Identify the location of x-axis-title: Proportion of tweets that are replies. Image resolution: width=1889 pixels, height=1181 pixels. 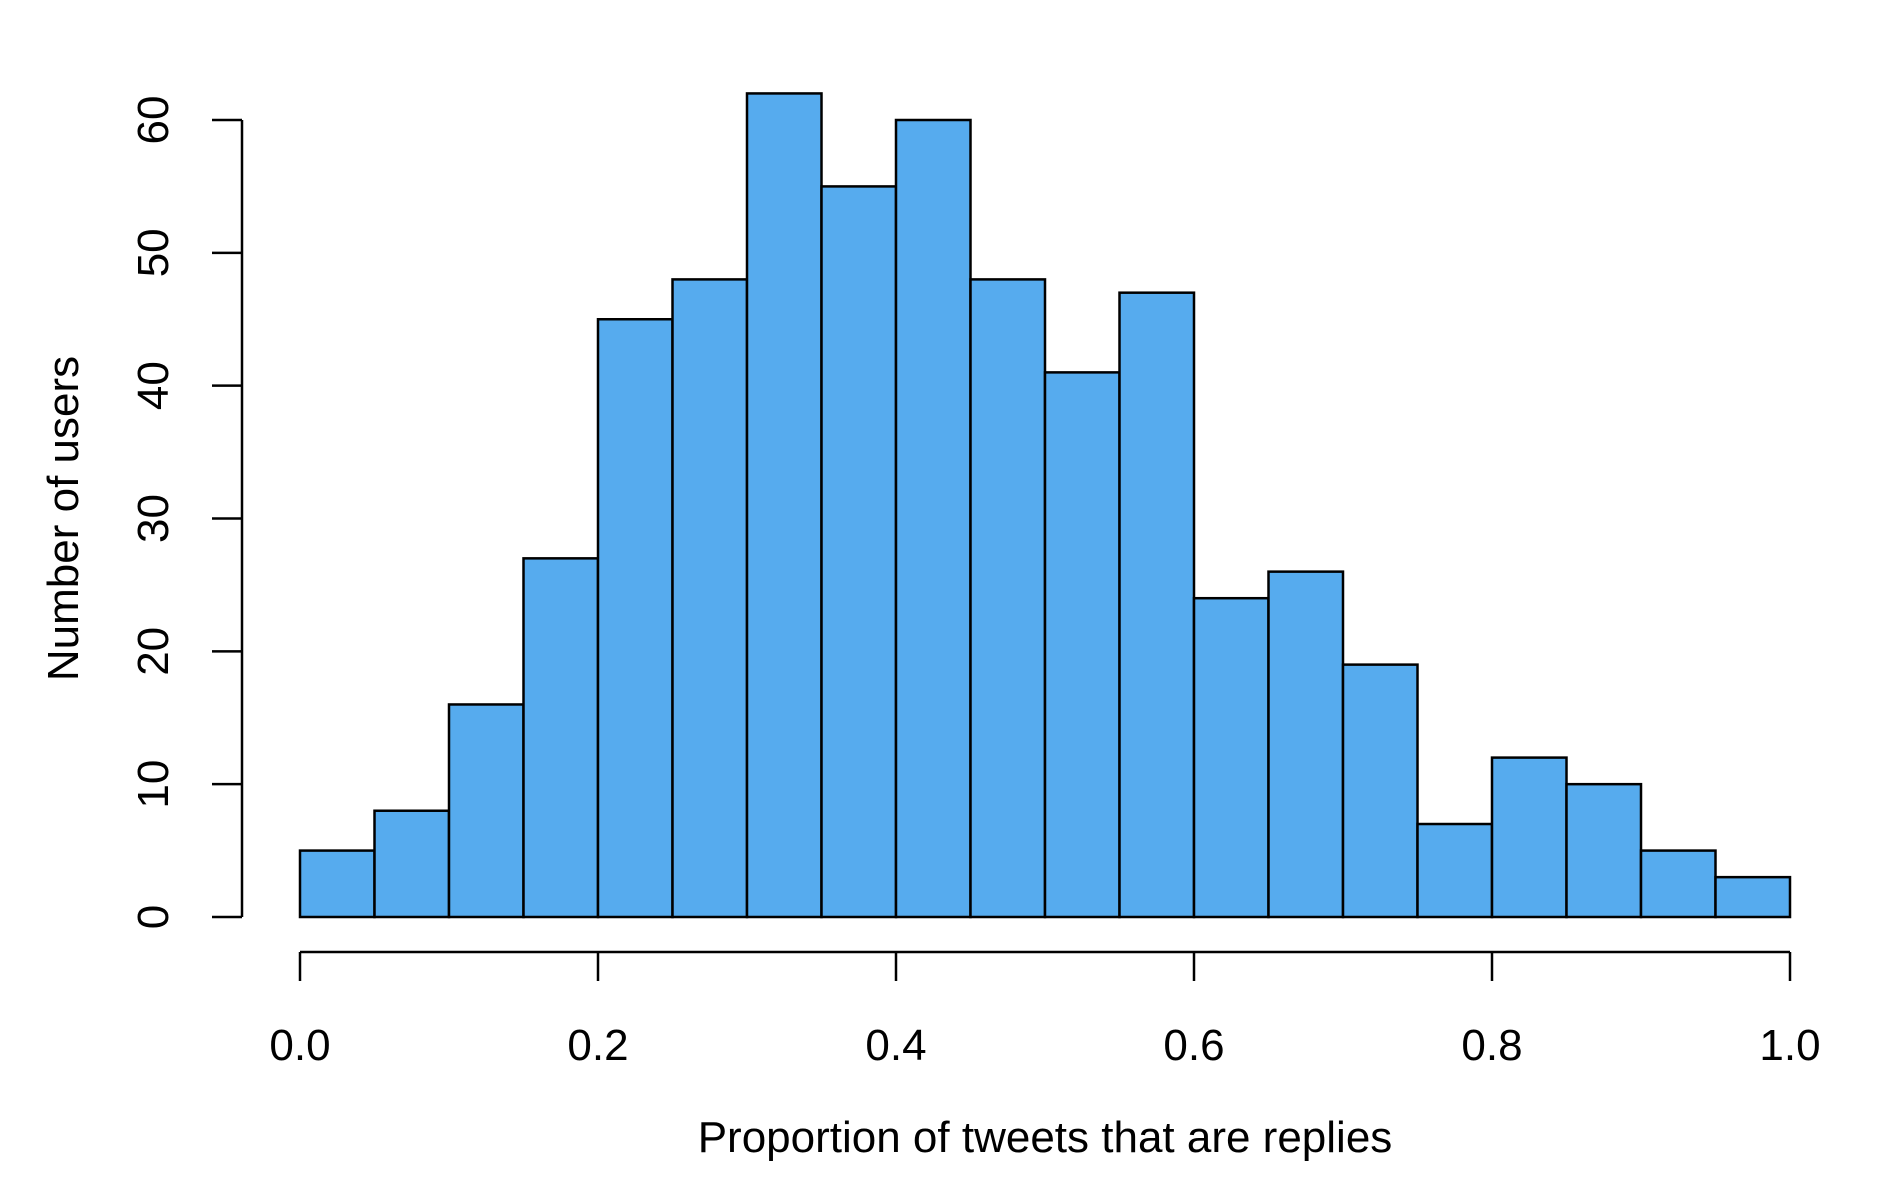
(1045, 1137).